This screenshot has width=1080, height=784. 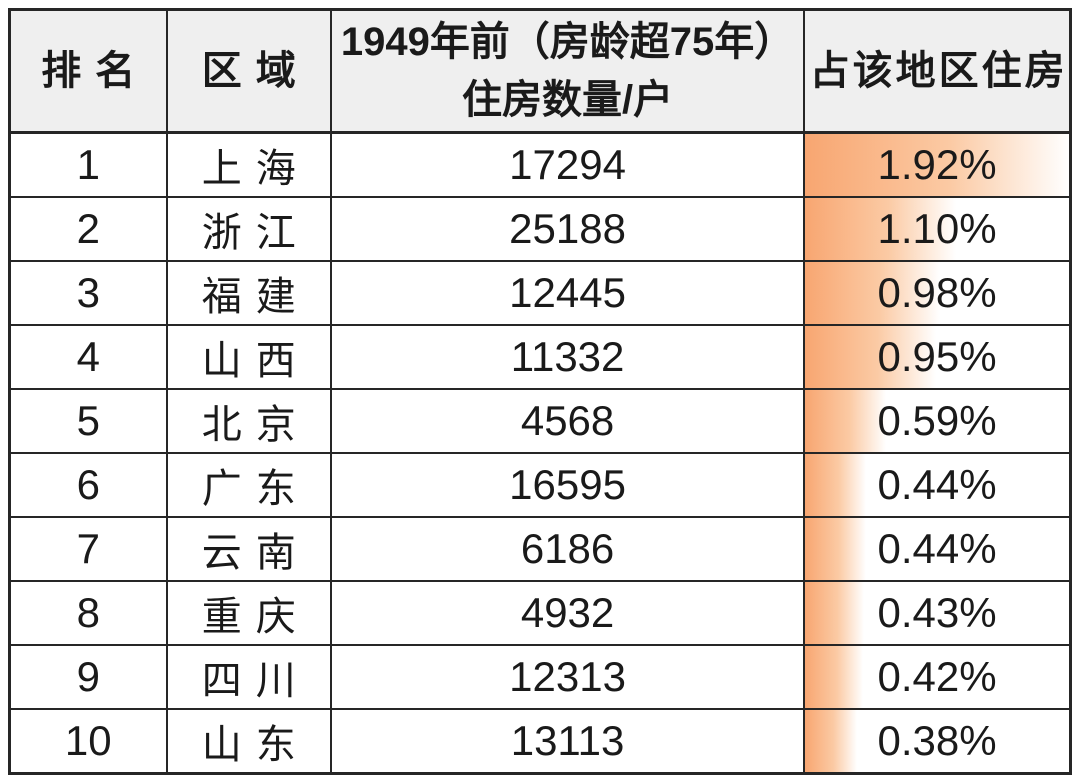 I want to click on rank-cell: 5, so click(x=88, y=421).